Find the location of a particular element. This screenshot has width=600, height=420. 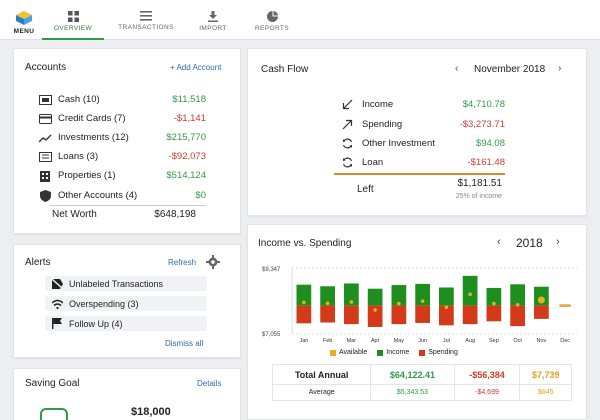

tab-import-label: IMPORT is located at coordinates (213, 28).